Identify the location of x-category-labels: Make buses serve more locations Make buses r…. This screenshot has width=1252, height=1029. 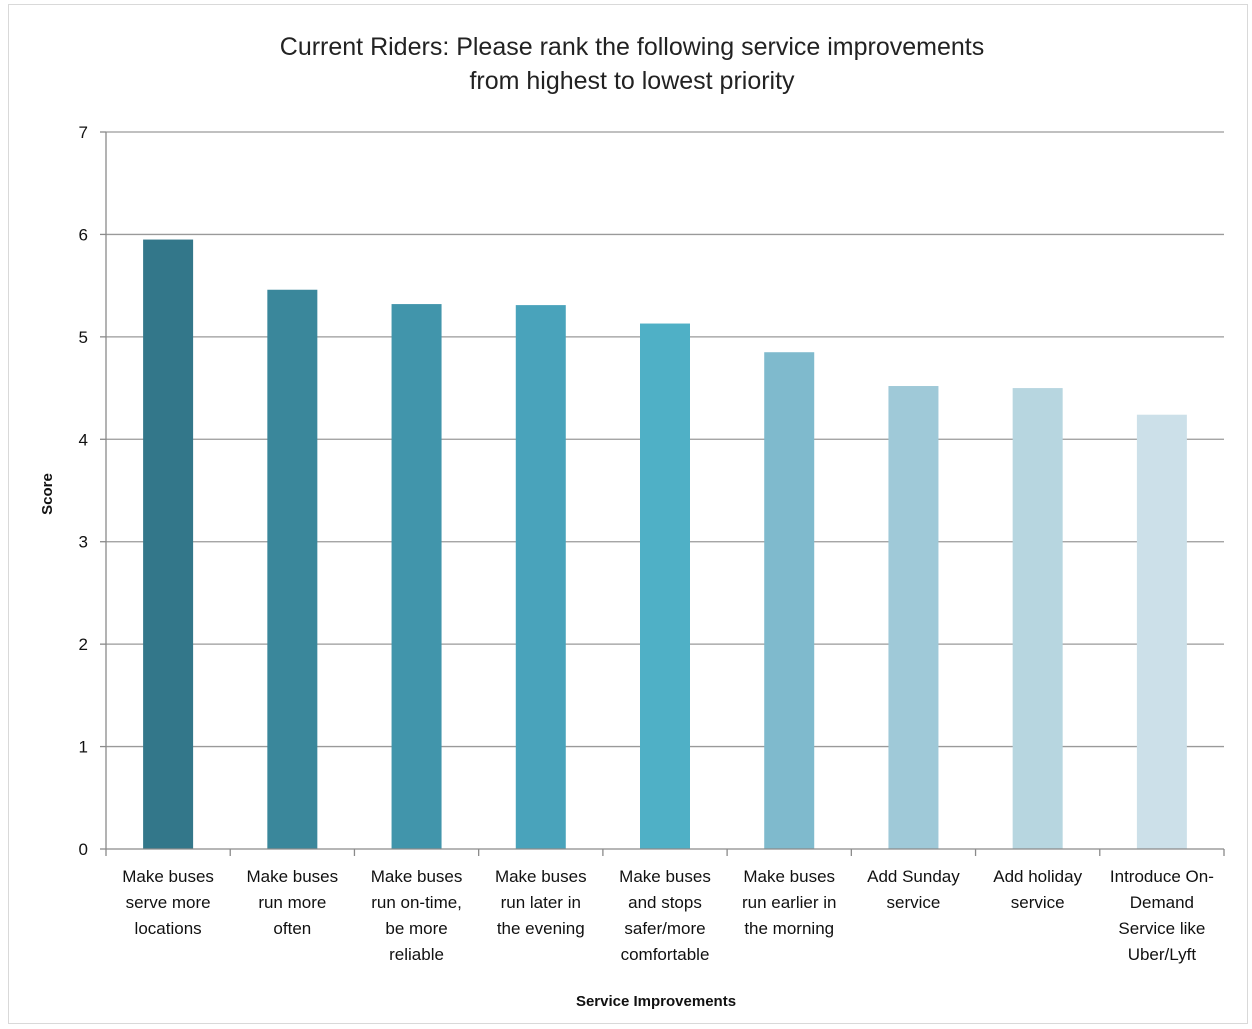
(668, 915).